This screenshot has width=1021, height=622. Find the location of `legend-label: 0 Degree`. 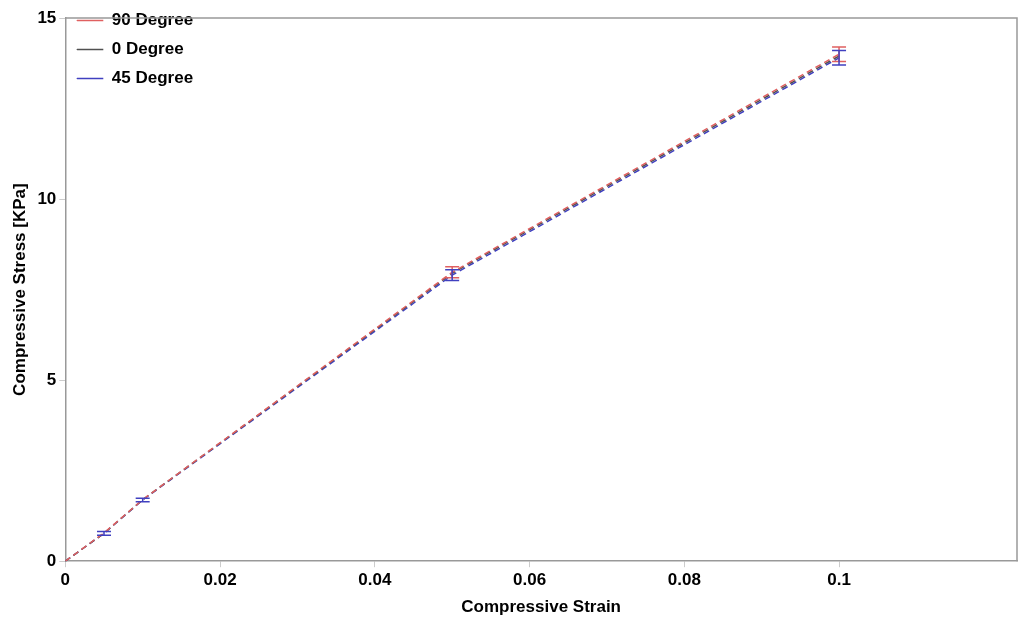

legend-label: 0 Degree is located at coordinates (147, 49).